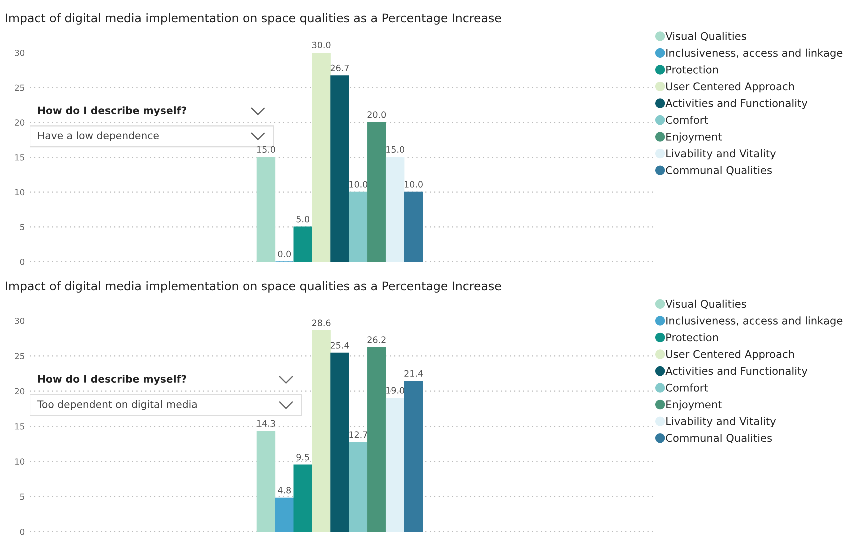 This screenshot has height=535, width=847. I want to click on data-label: 30.0, so click(321, 45).